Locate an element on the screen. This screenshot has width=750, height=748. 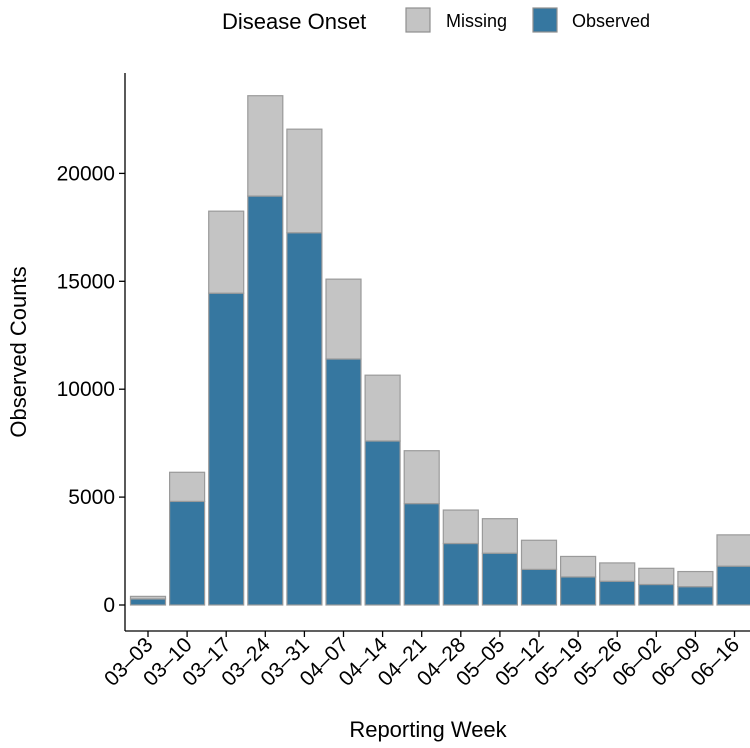
legend-swatch-observed is located at coordinates (545, 20).